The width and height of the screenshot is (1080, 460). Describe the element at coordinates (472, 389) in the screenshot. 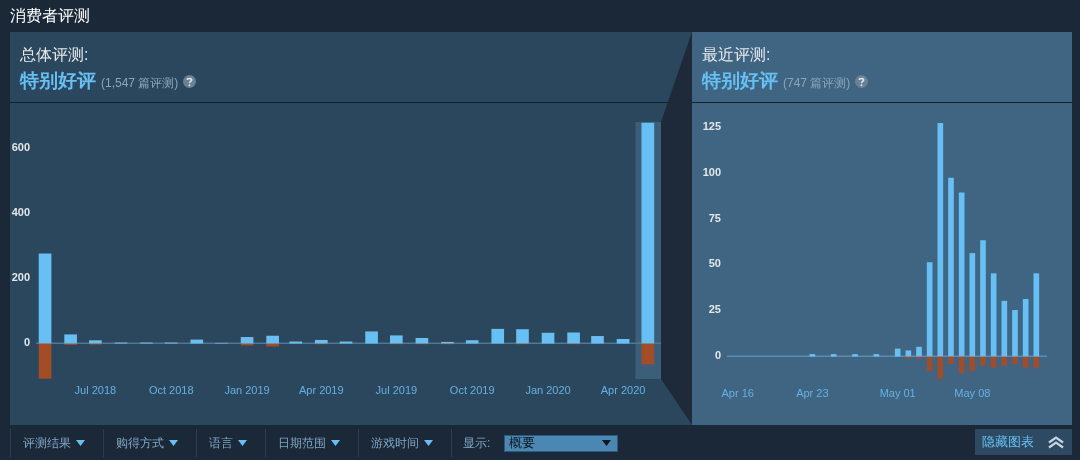

I see `x-tick-label: Oct 2019` at that location.